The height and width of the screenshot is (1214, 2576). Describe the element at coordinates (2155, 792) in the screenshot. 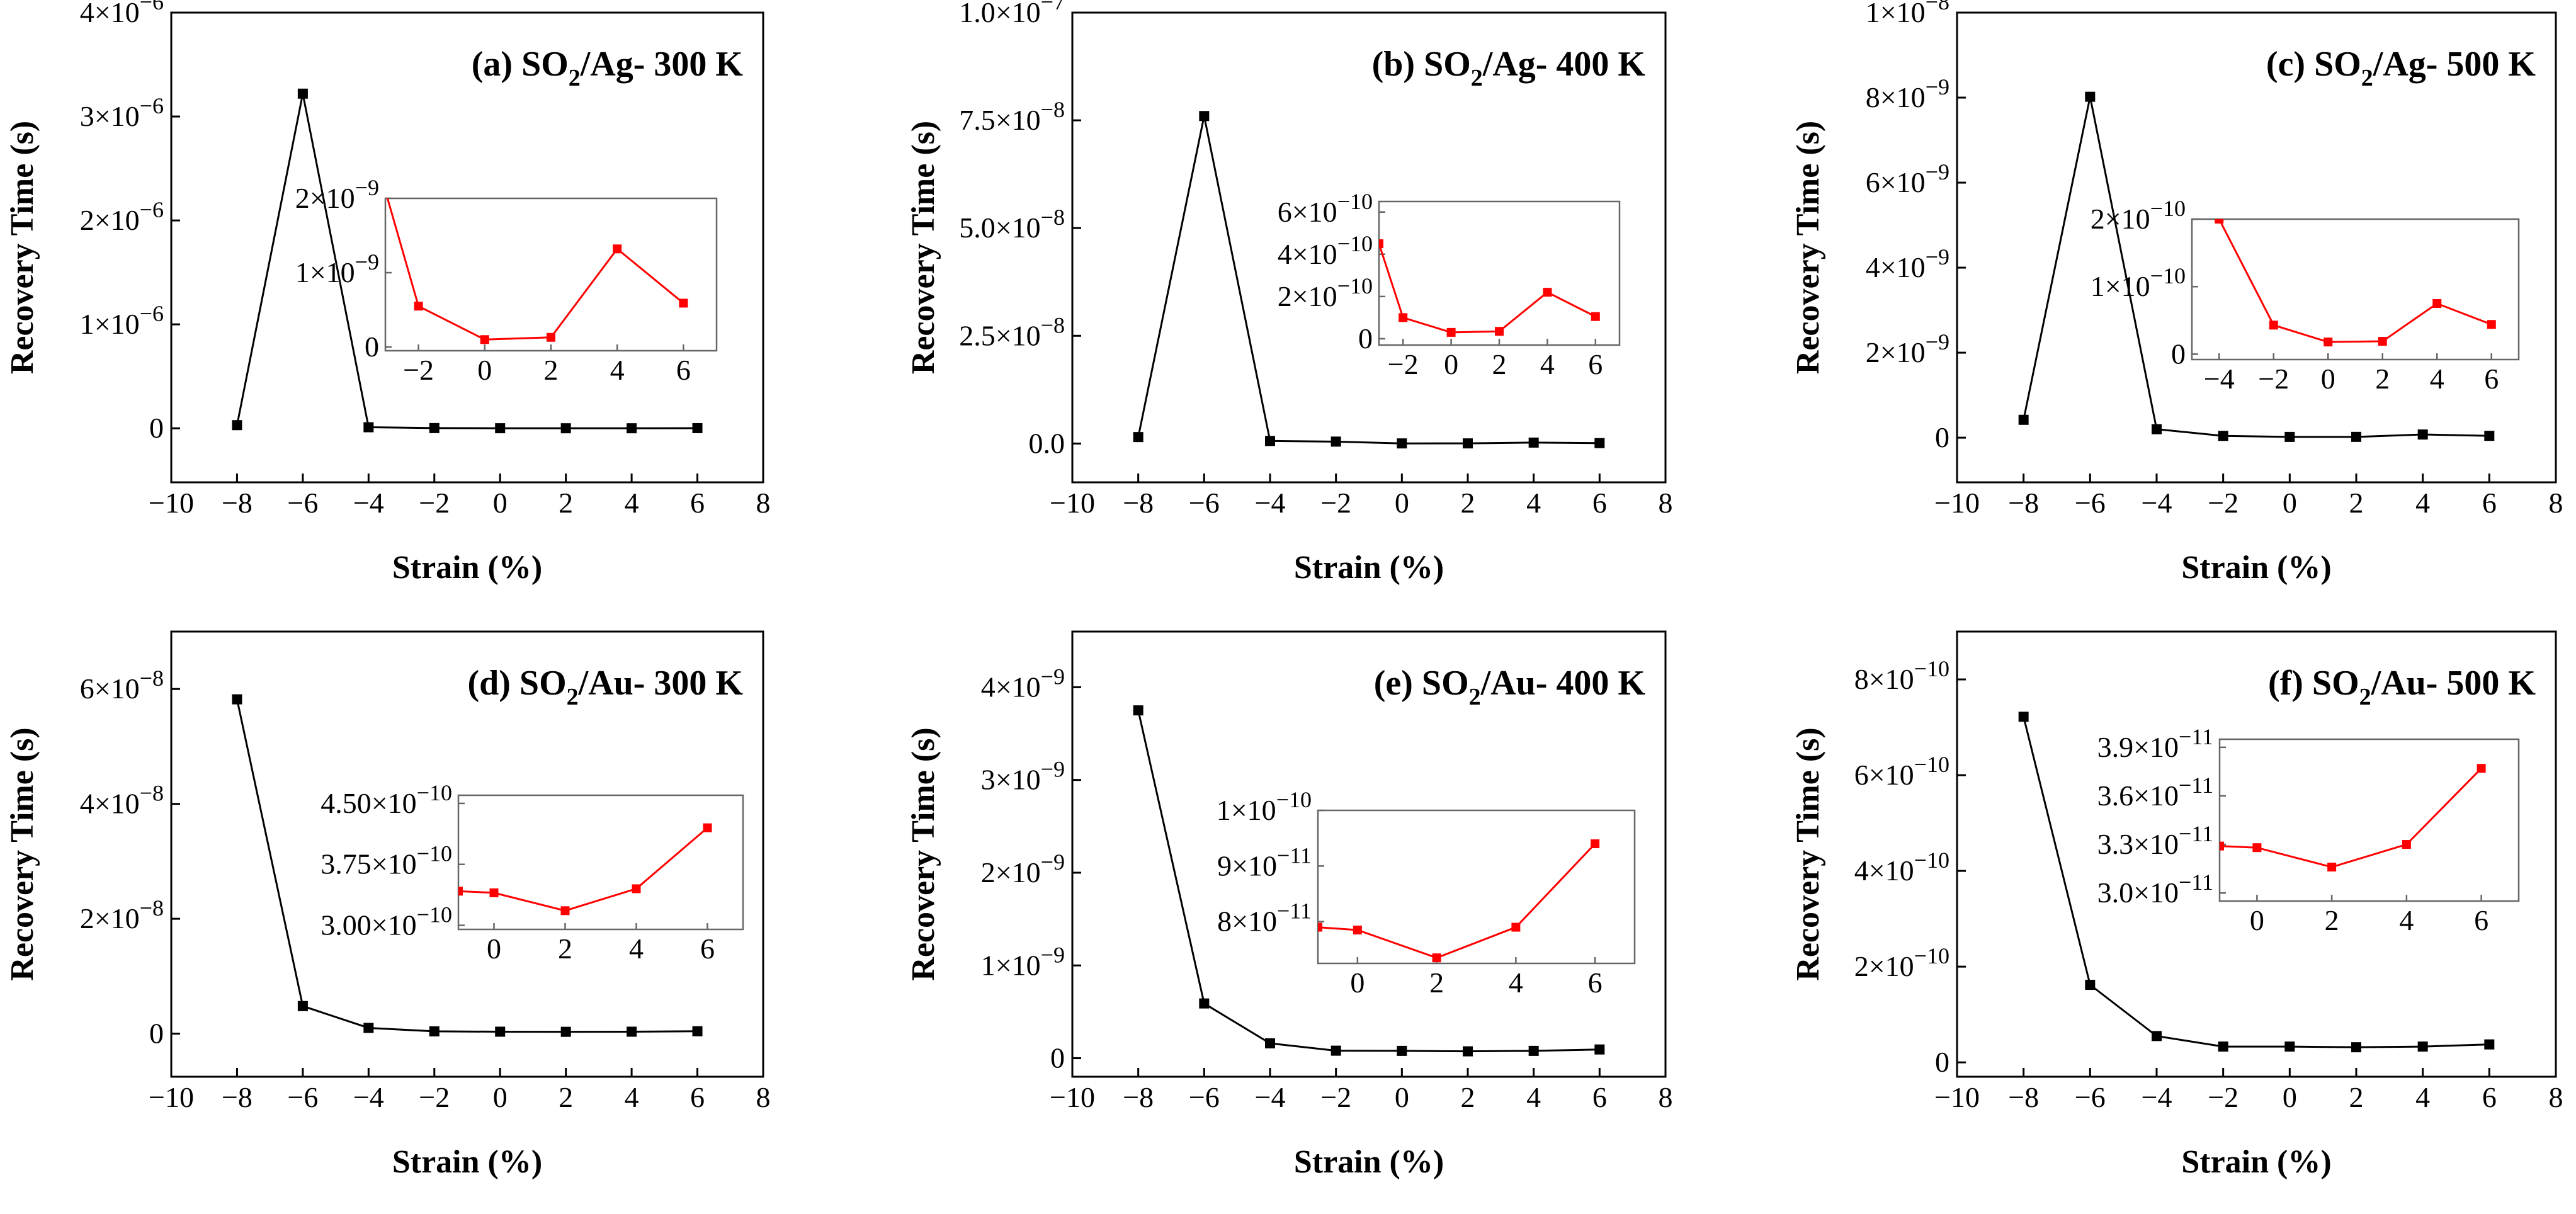

I see `inset-y-tick-label: 3.6×10⁻¹¹` at that location.